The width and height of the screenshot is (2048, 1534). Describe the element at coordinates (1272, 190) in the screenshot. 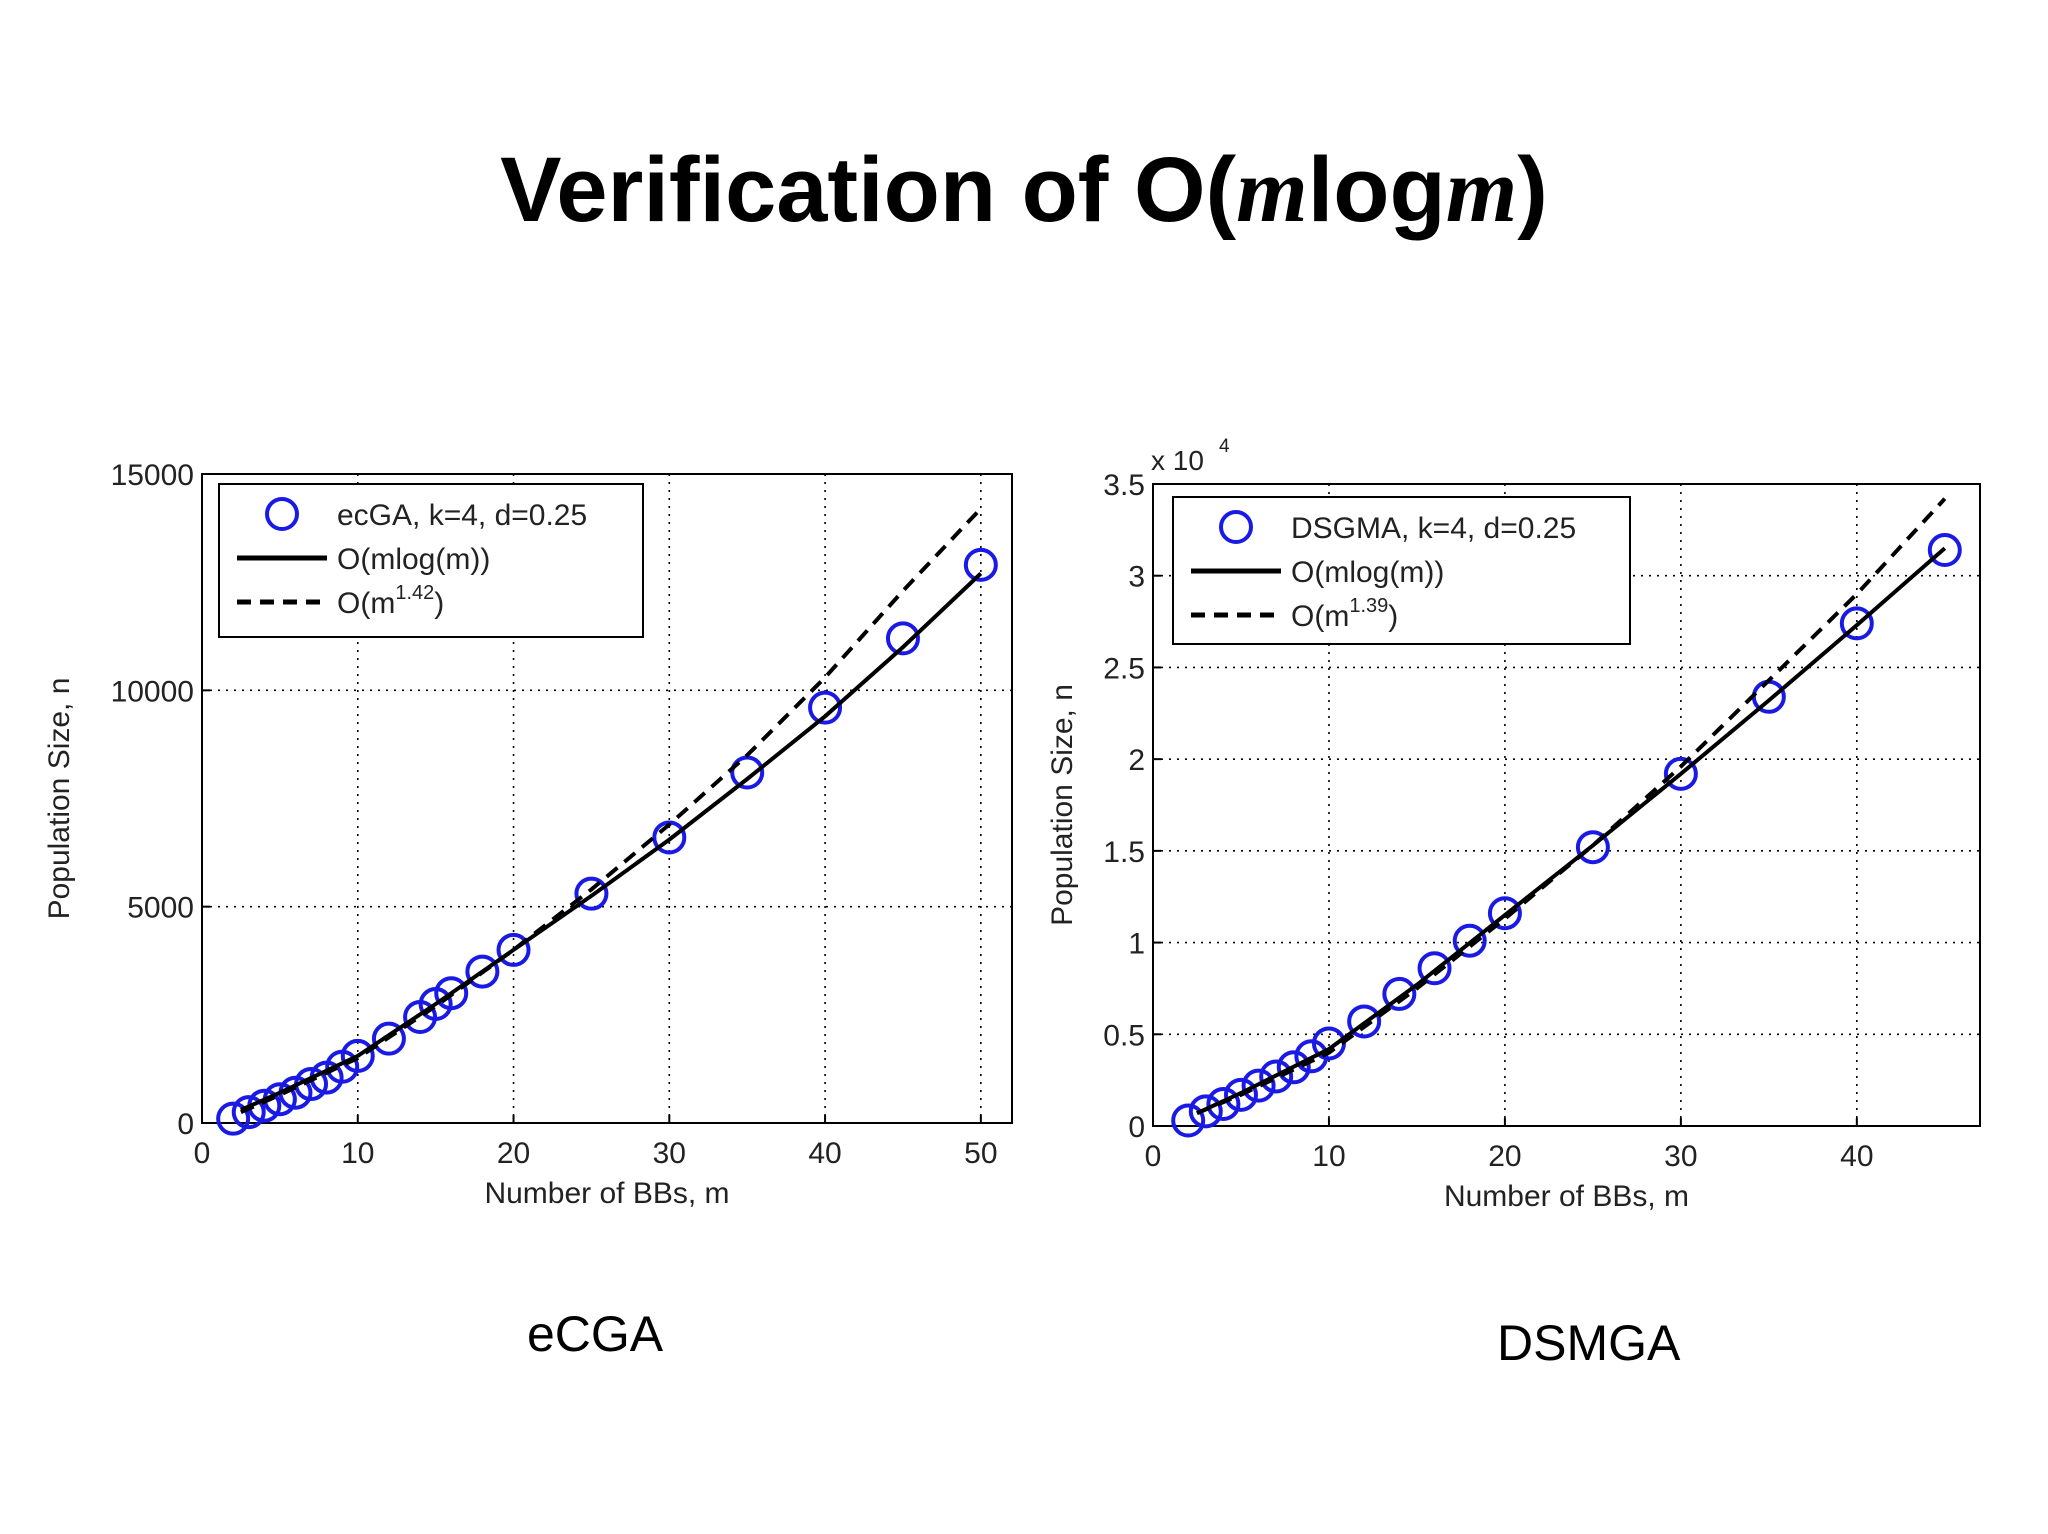

I see `title-var-m1: m` at that location.